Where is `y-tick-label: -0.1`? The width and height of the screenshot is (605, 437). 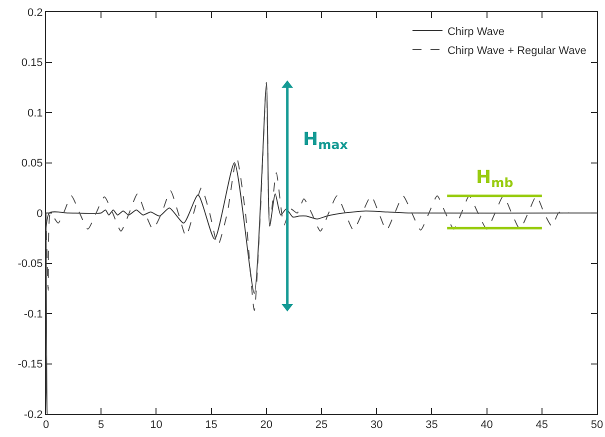 y-tick-label: -0.1 is located at coordinates (33, 314).